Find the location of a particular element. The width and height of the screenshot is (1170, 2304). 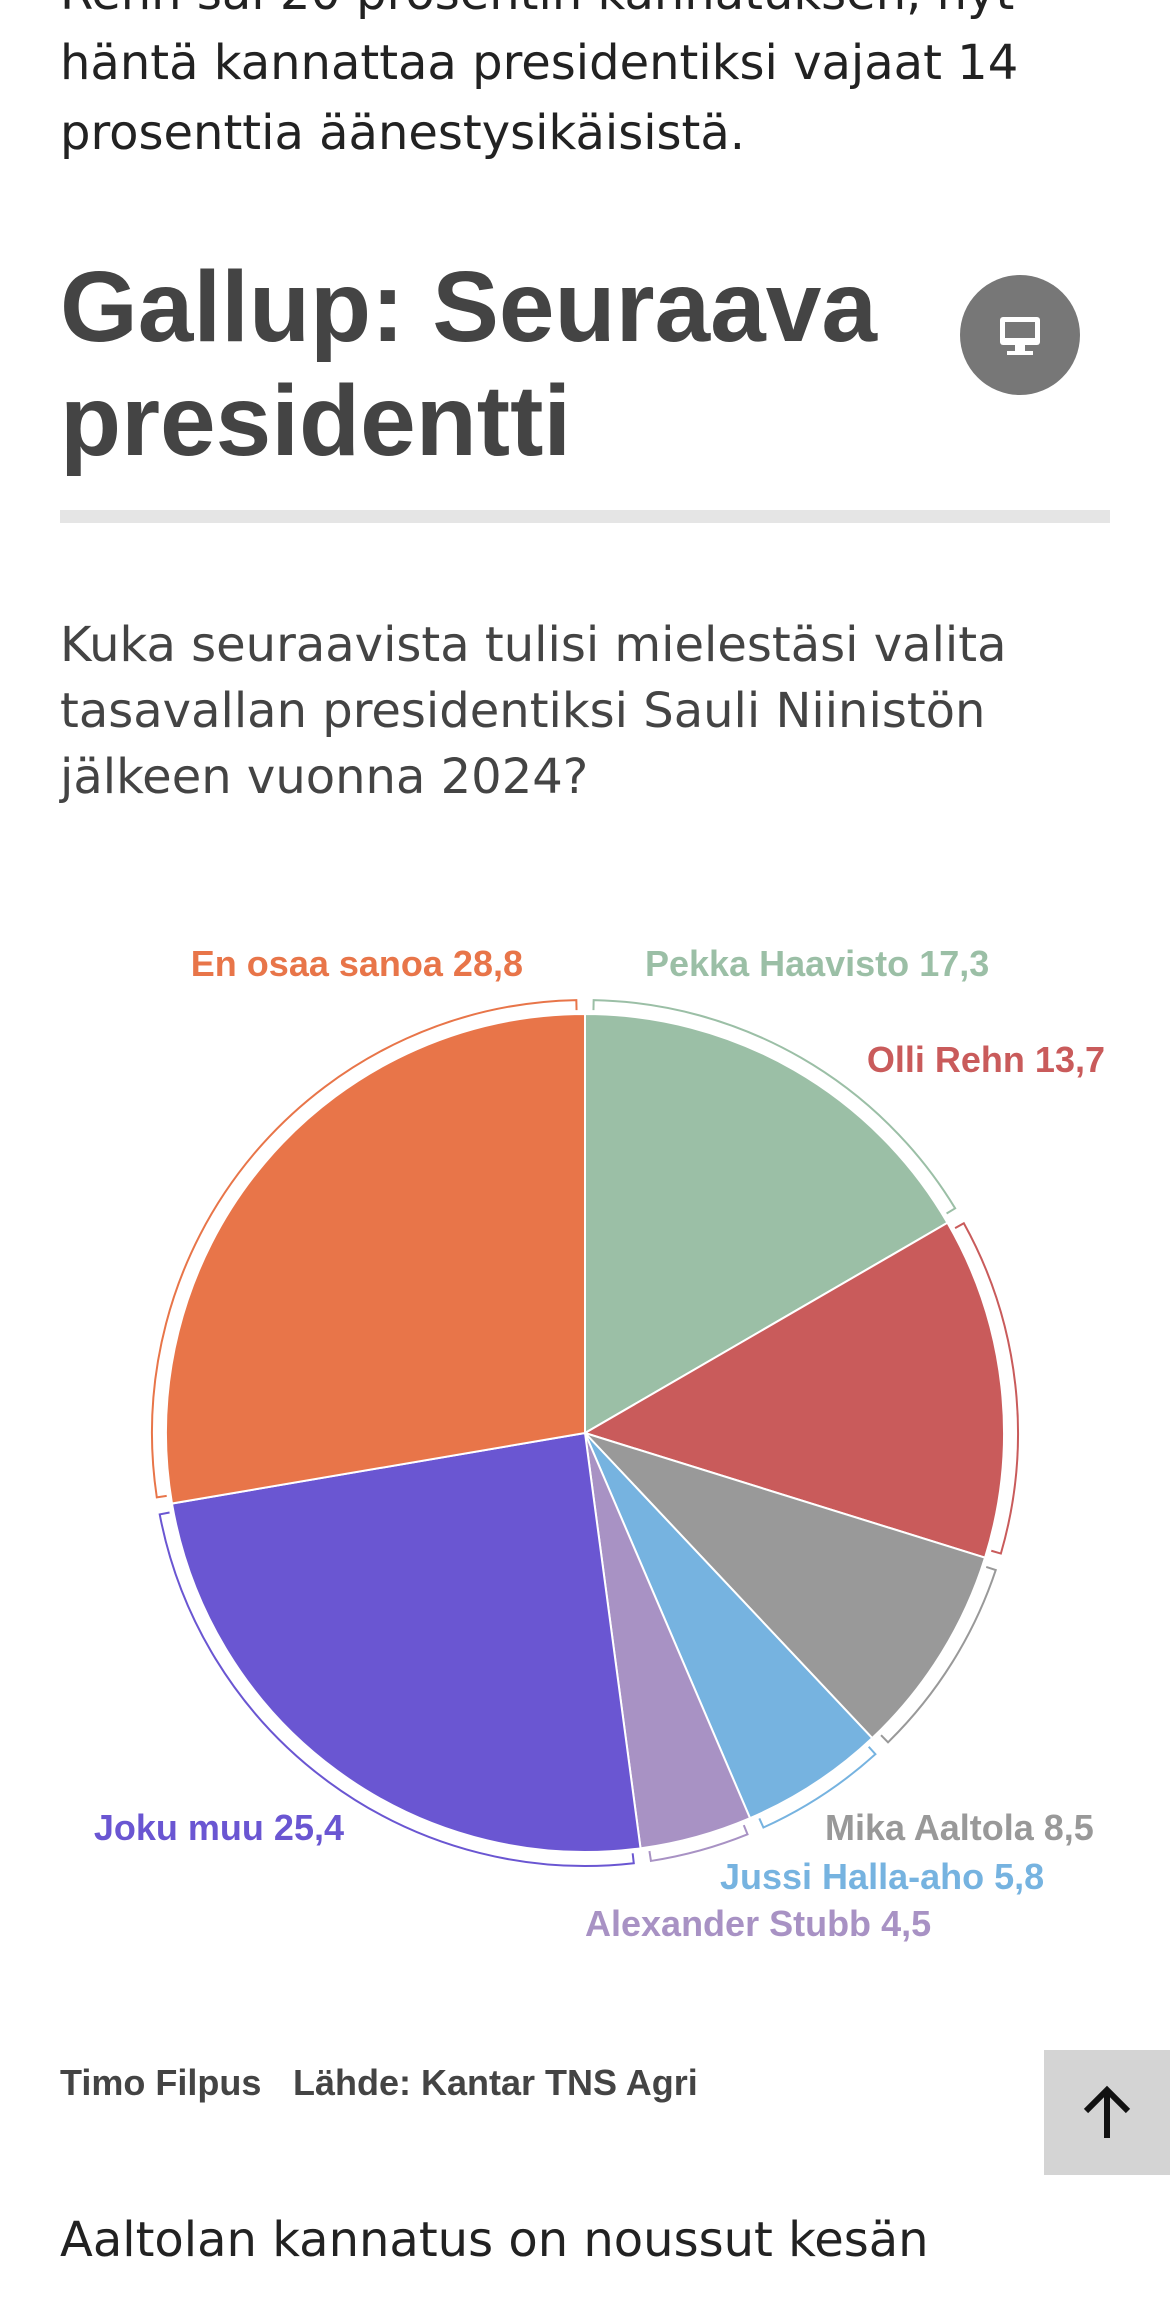

screen-icon is located at coordinates (1020, 336).